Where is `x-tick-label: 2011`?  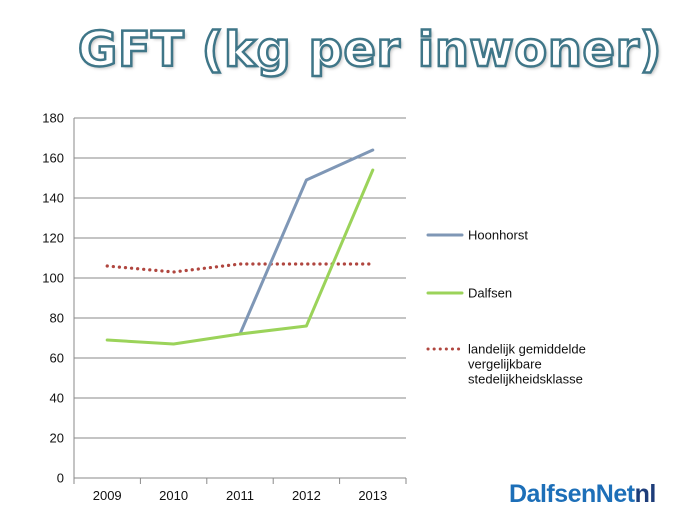
x-tick-label: 2011 is located at coordinates (240, 495).